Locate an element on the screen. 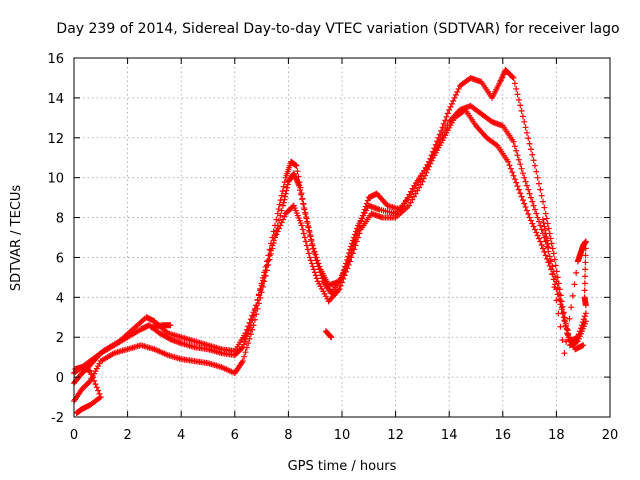 This screenshot has width=640, height=480. x-tick-label: 20 is located at coordinates (610, 435).